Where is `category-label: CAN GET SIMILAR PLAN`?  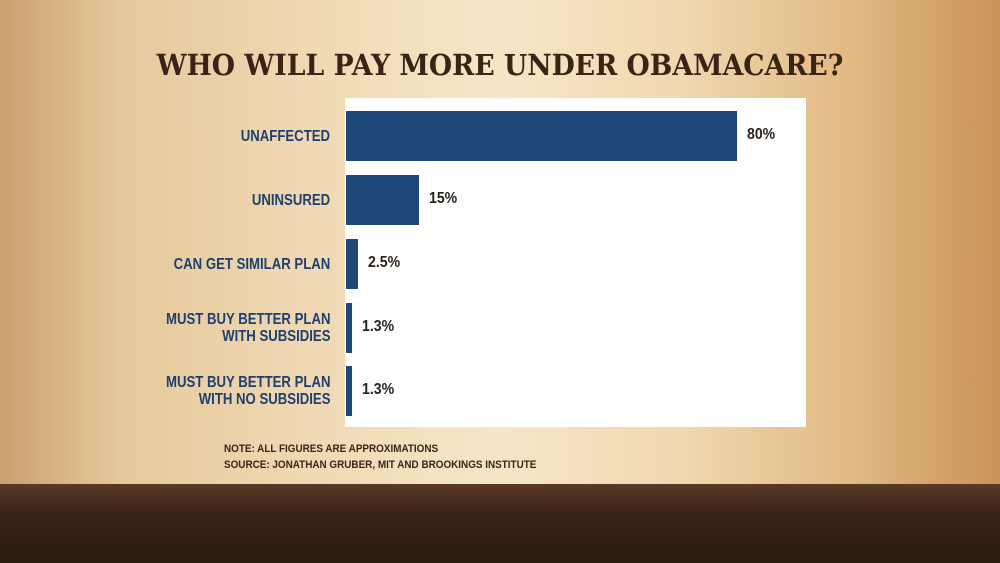 category-label: CAN GET SIMILAR PLAN is located at coordinates (251, 264).